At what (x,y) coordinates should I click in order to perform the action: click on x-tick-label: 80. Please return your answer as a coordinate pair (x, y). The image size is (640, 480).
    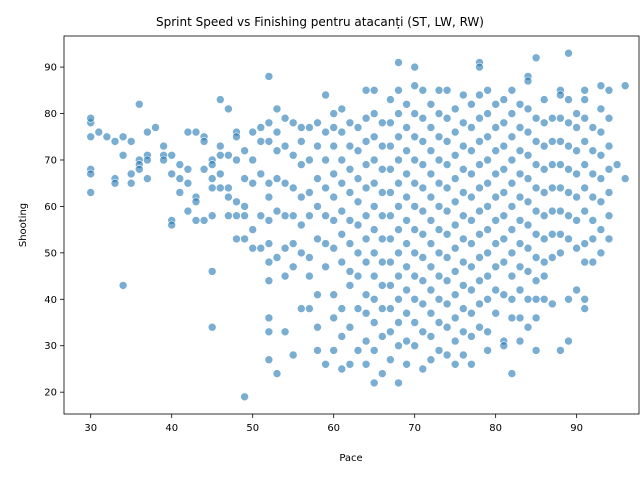
    Looking at the image, I should click on (495, 428).